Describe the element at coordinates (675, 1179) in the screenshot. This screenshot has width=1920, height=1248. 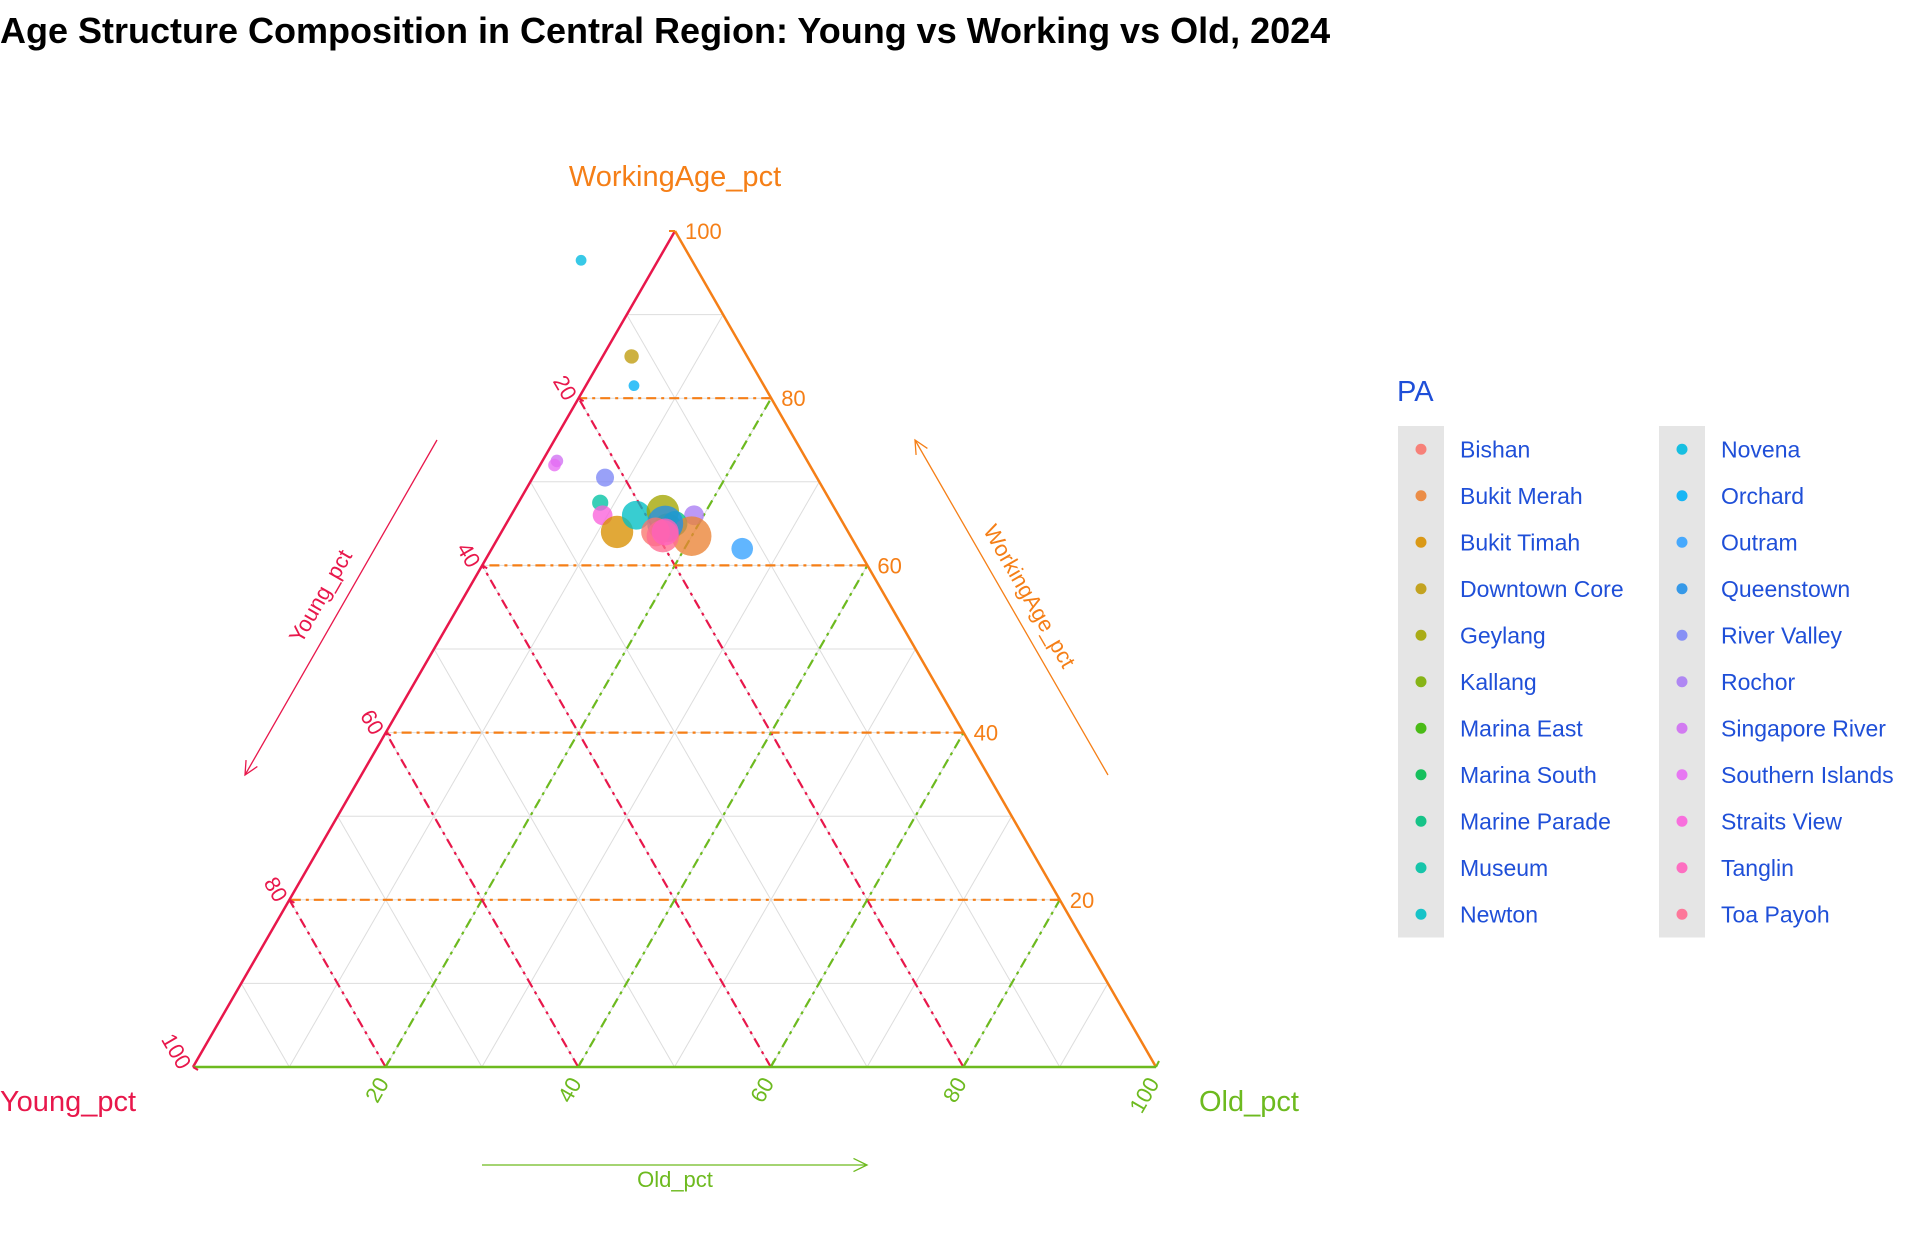
I see `old-arrow-label: Old_pct` at that location.